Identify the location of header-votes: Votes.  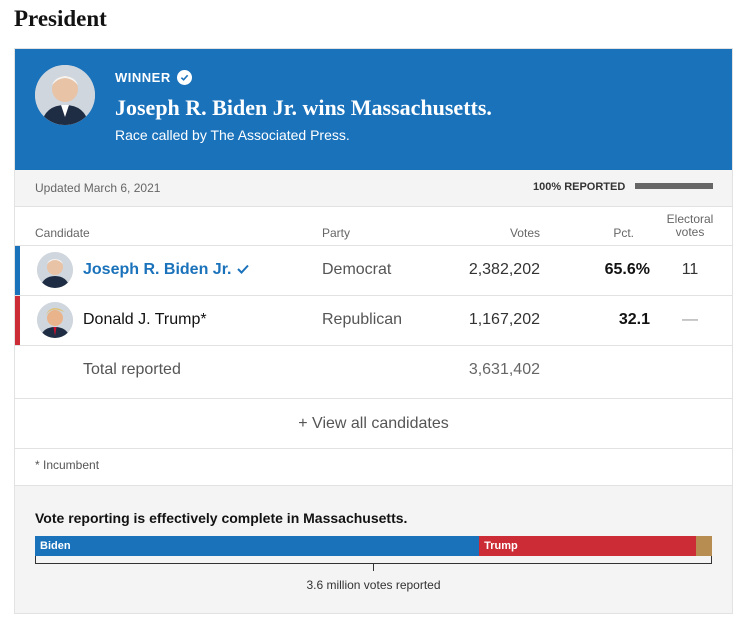
(524, 233).